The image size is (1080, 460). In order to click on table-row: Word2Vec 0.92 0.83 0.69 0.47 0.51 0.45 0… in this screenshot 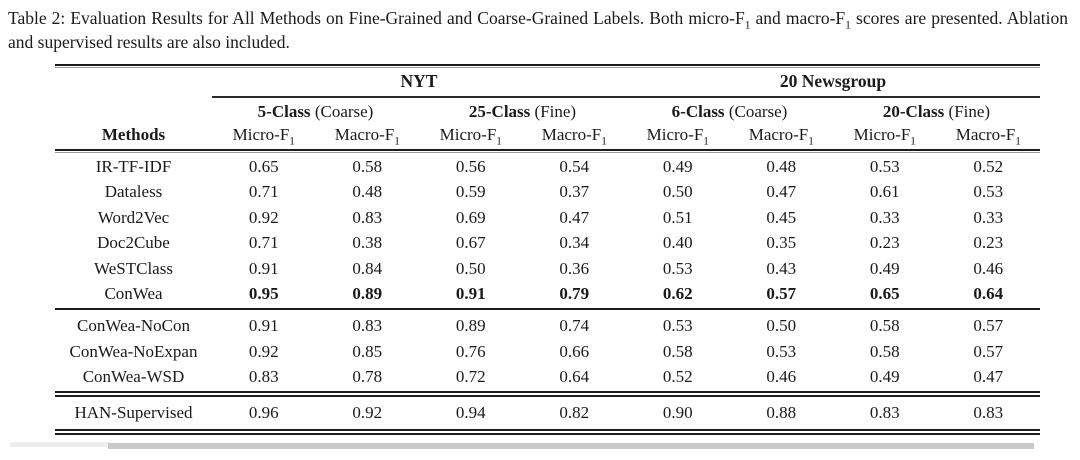, I will do `click(547, 217)`.